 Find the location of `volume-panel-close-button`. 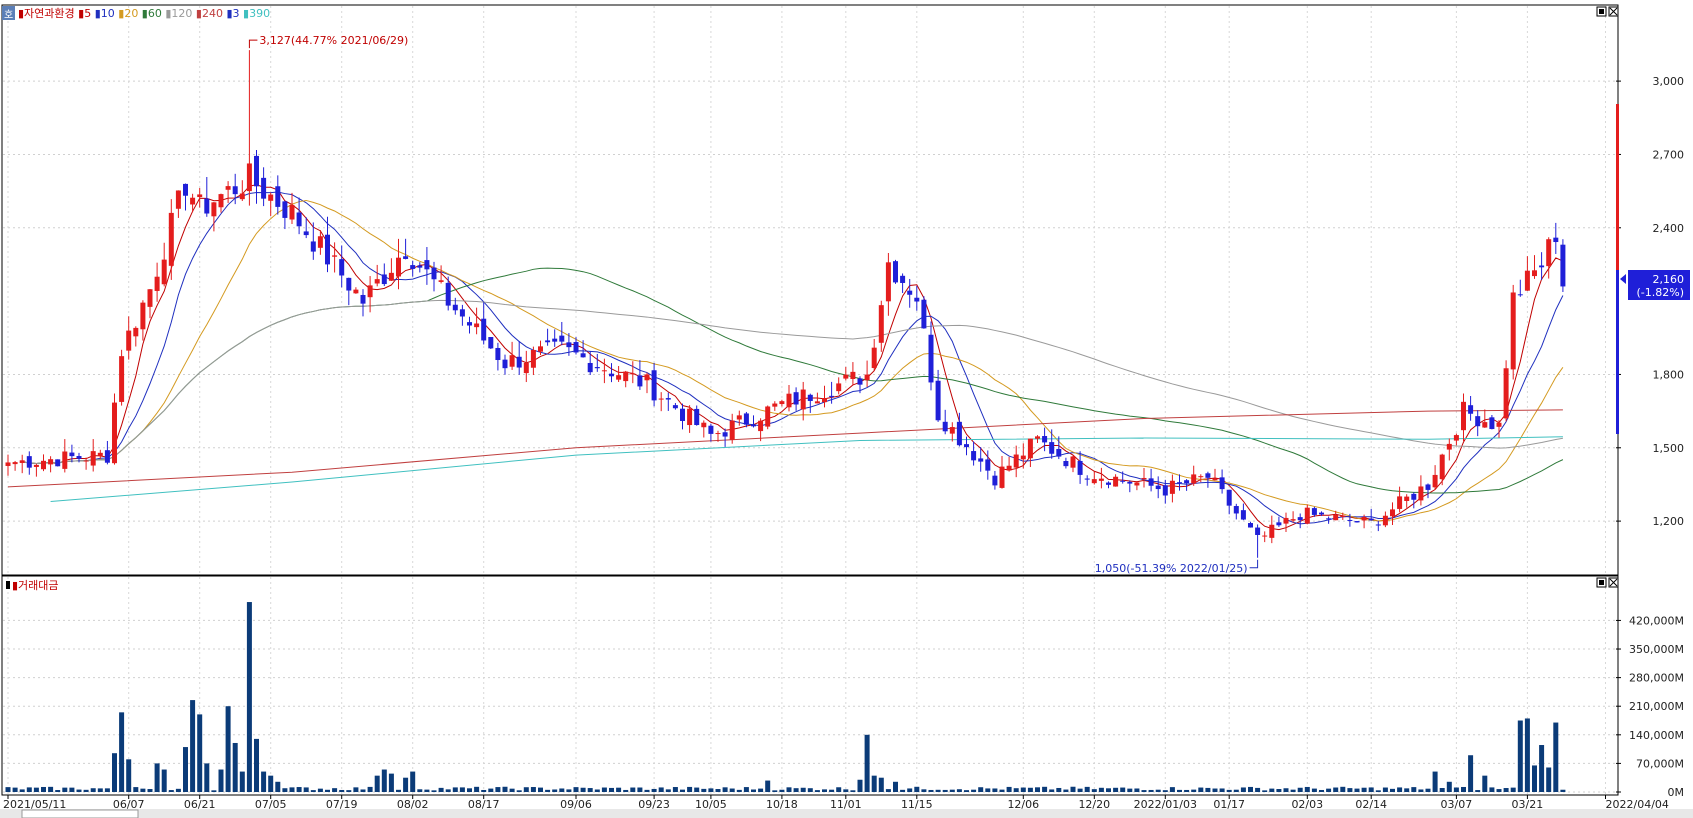

volume-panel-close-button is located at coordinates (1613, 582).